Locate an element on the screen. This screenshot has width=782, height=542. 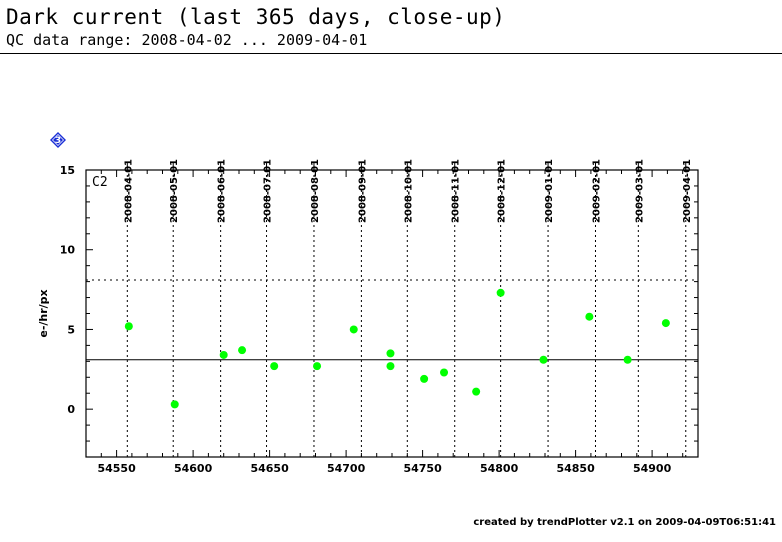
x-tick-label: 54550 is located at coordinates (116, 468).